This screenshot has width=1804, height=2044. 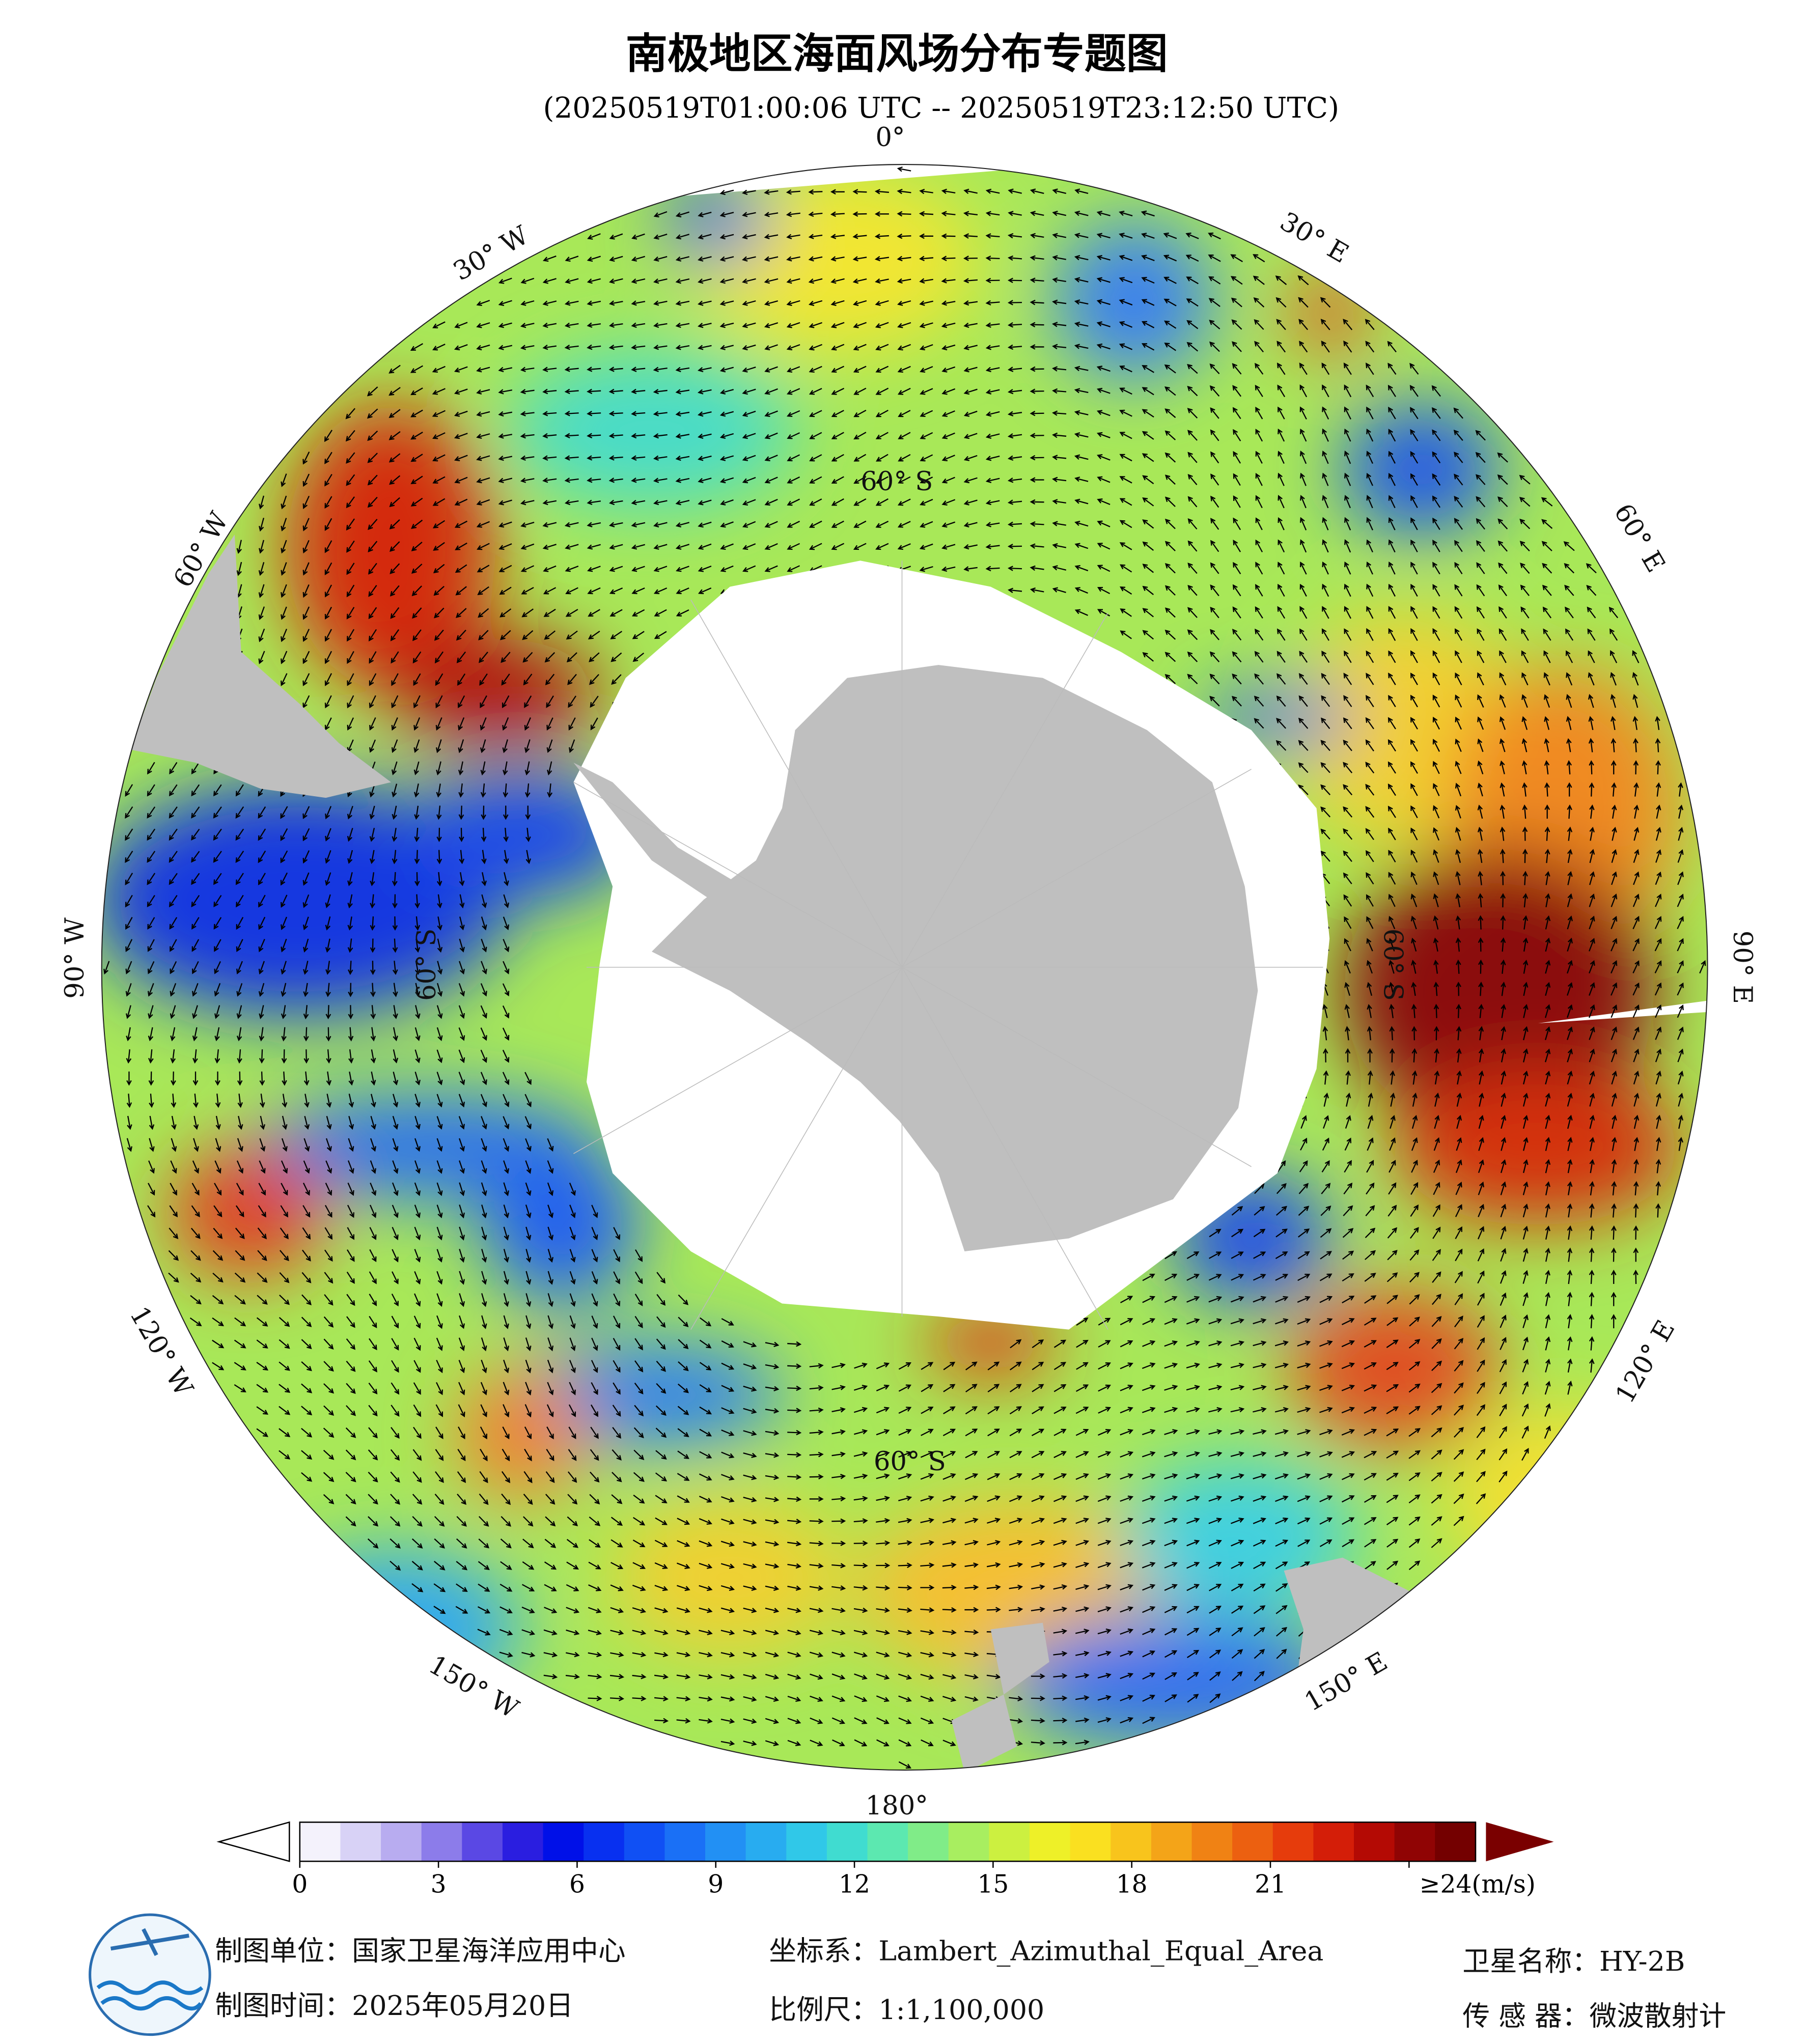 I want to click on colorbar-tick-label: 6, so click(x=577, y=1884).